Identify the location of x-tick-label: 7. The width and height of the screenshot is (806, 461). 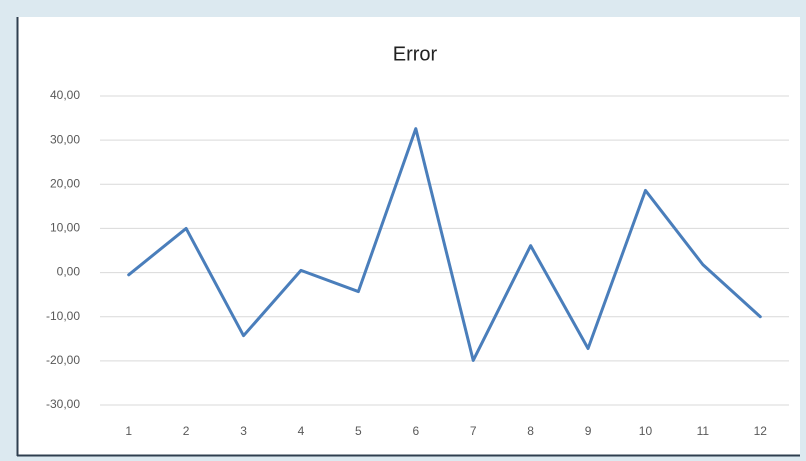
(473, 431).